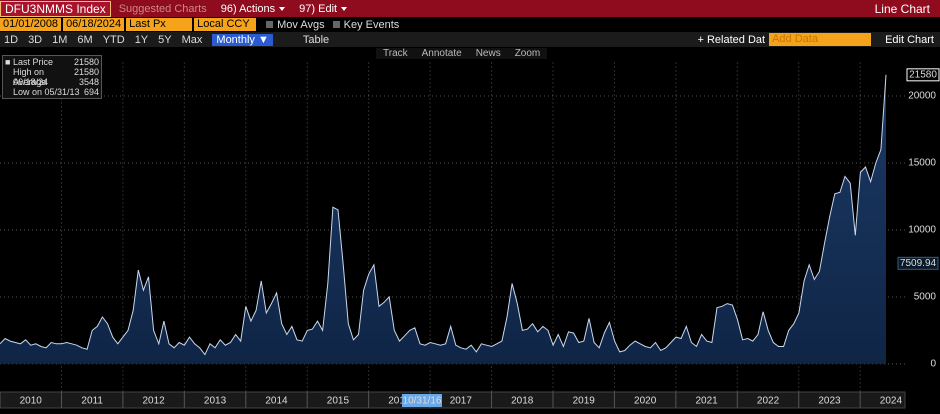 The height and width of the screenshot is (414, 940). Describe the element at coordinates (399, 401) in the screenshot. I see `x-tick-label: 2016` at that location.